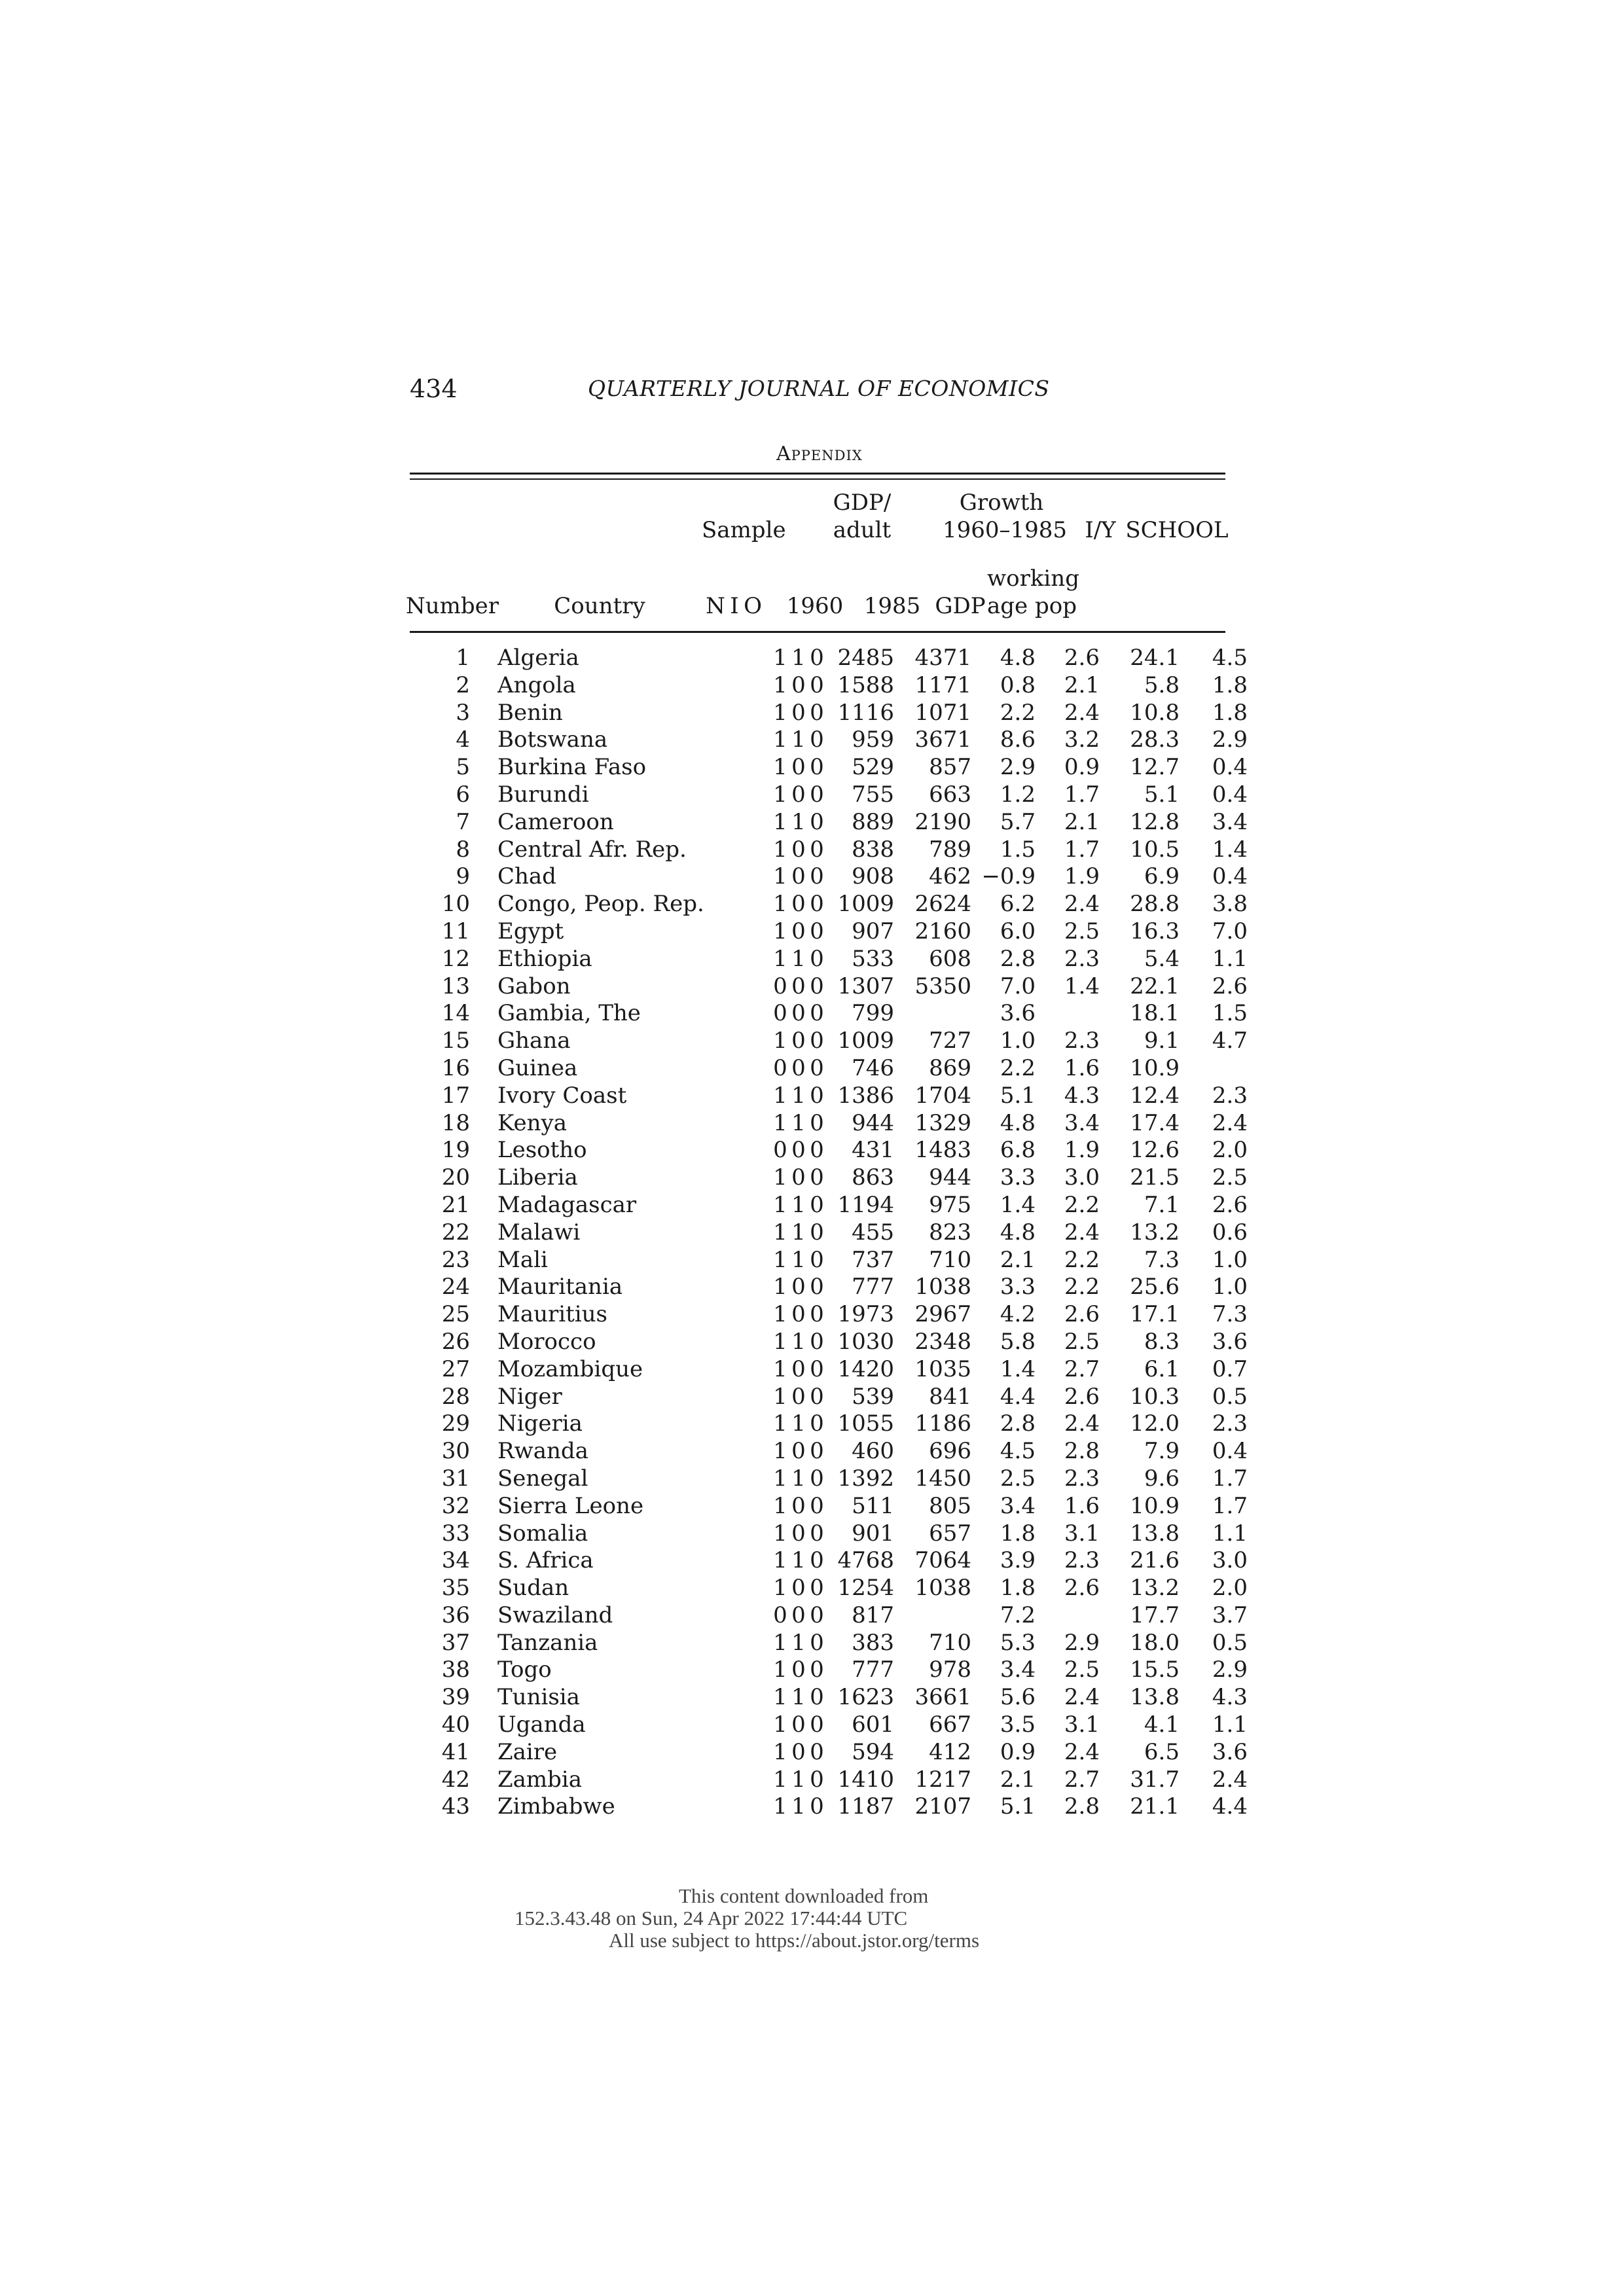 The image size is (1624, 2296). What do you see at coordinates (865, 1314) in the screenshot?
I see `cell-gdp-1960: 1973` at bounding box center [865, 1314].